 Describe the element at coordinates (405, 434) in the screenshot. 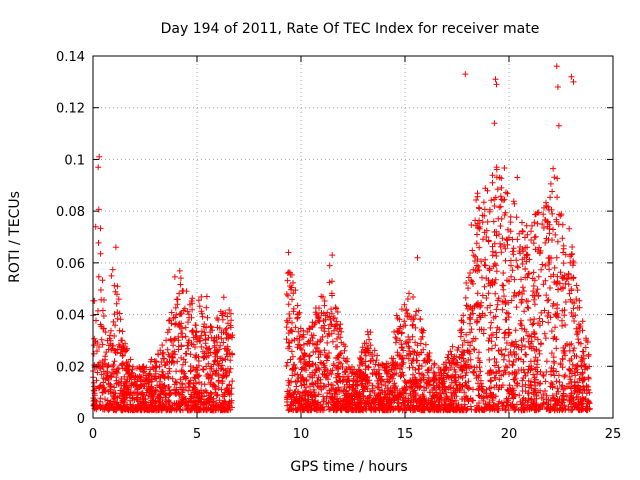

I see `x-tick-label: 15` at that location.